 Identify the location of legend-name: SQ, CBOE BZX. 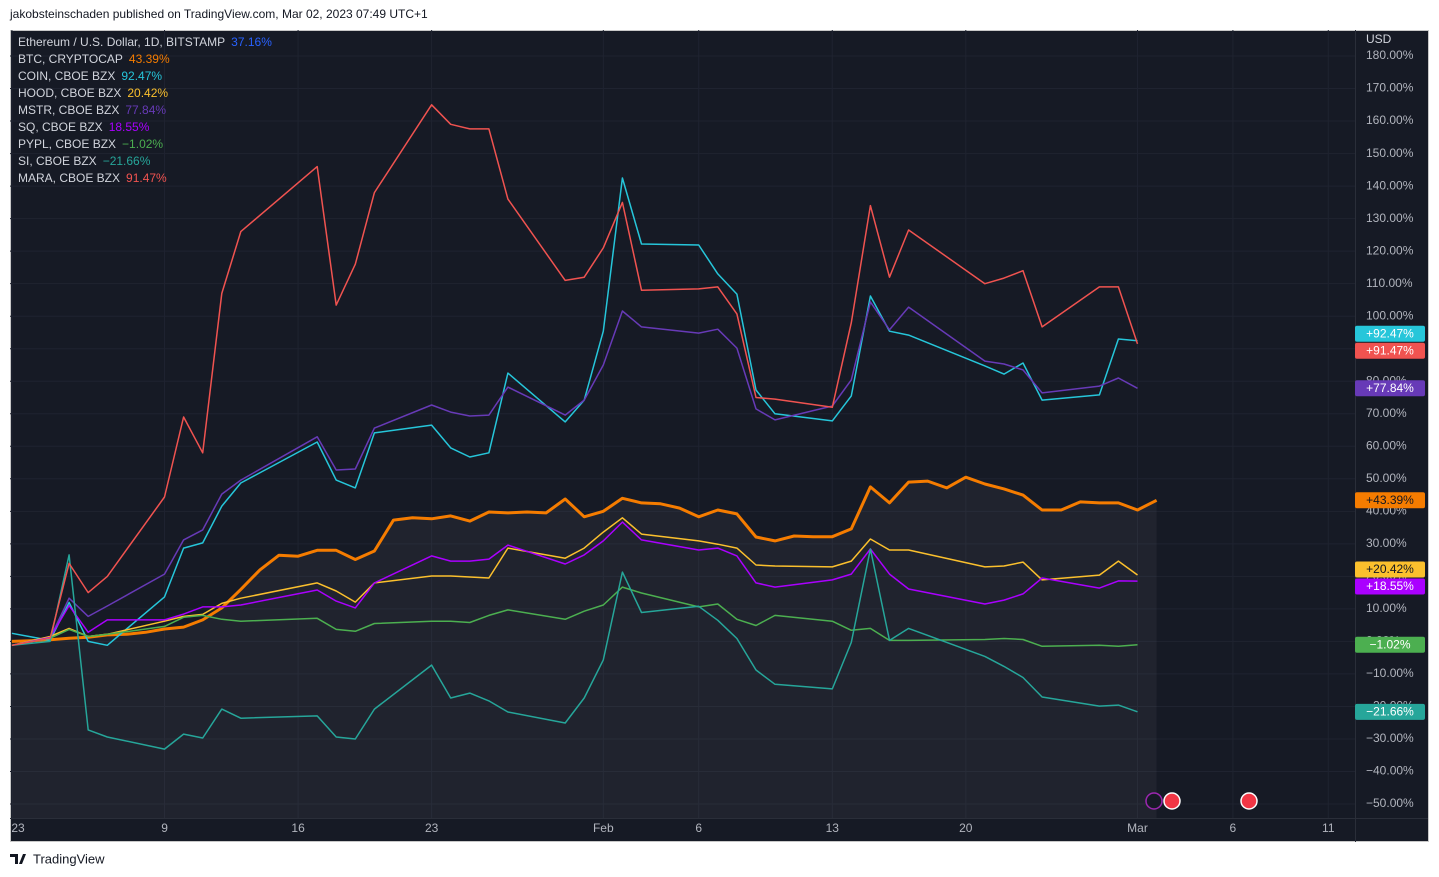
(60, 127).